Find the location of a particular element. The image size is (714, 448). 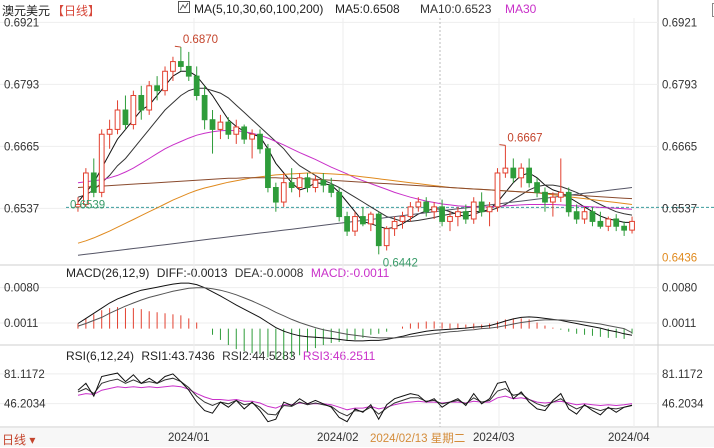

ma30-label: MA30 is located at coordinates (521, 9).